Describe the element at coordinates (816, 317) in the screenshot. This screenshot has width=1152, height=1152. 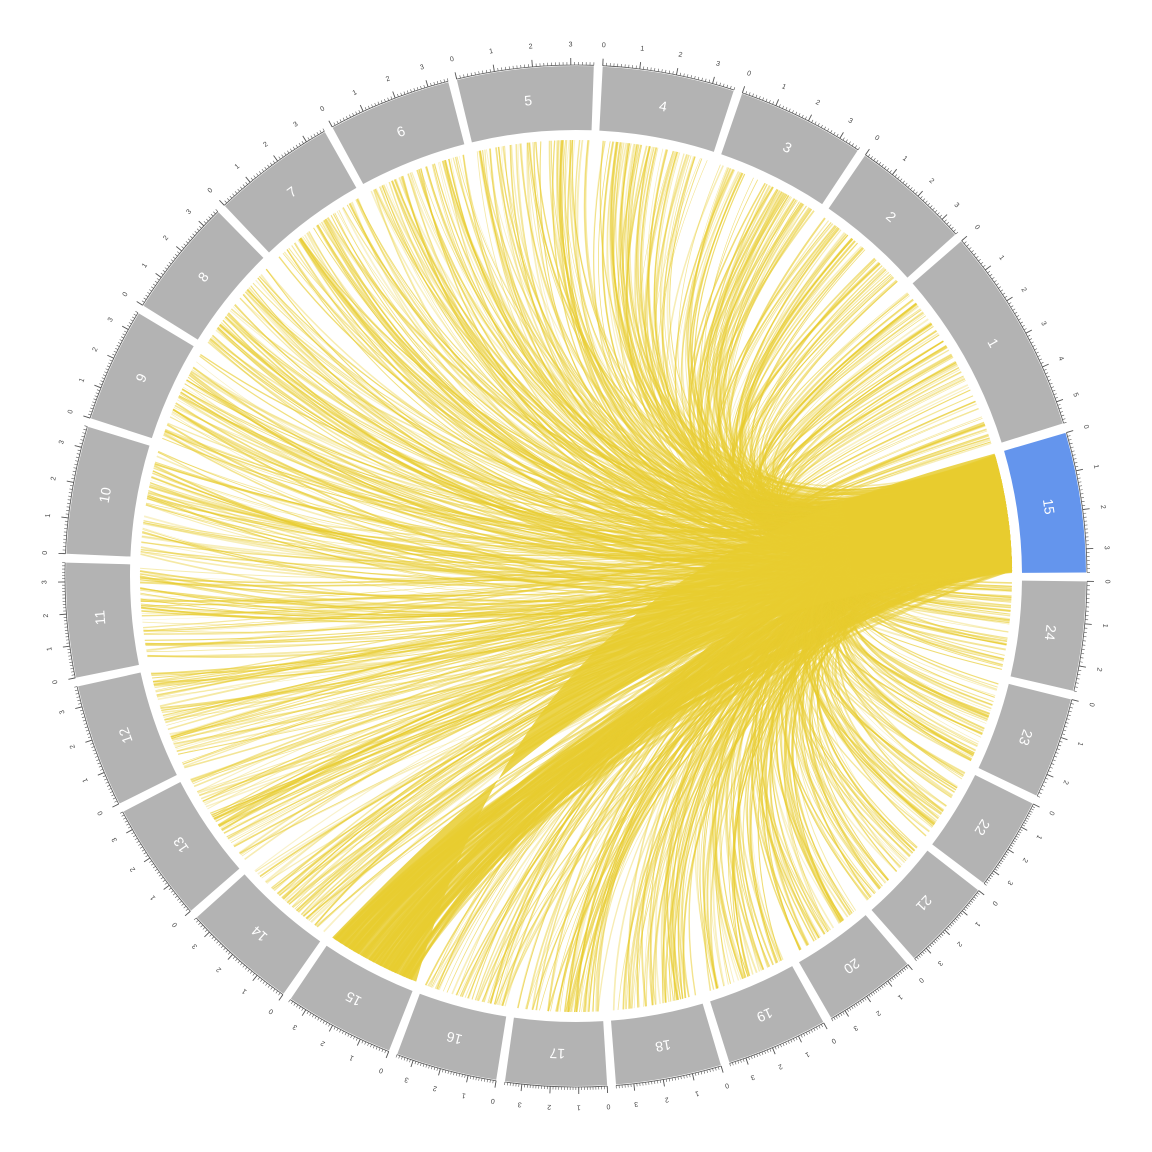
I see `chord-ribbon` at that location.